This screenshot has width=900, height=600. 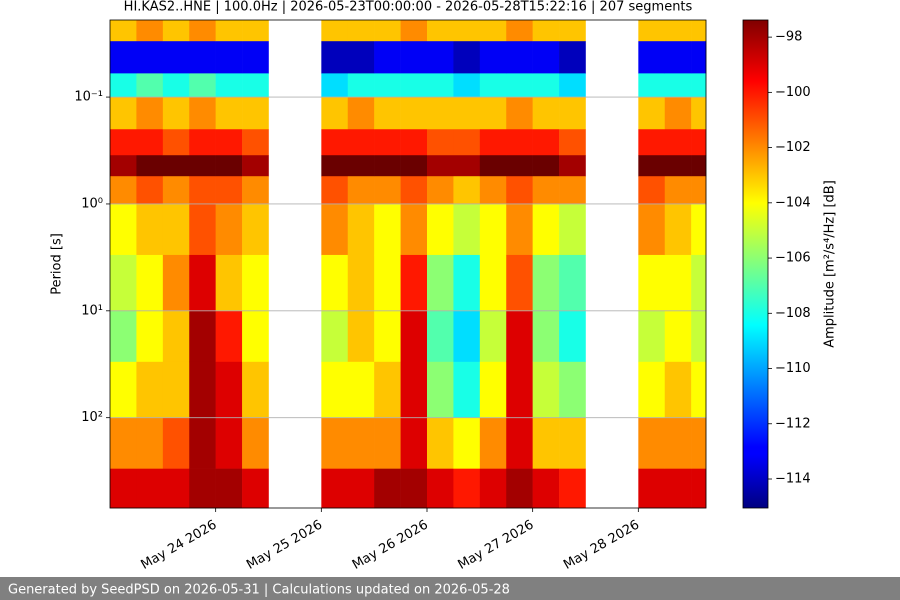 I want to click on colorbar-tick-label: −106, so click(x=793, y=258).